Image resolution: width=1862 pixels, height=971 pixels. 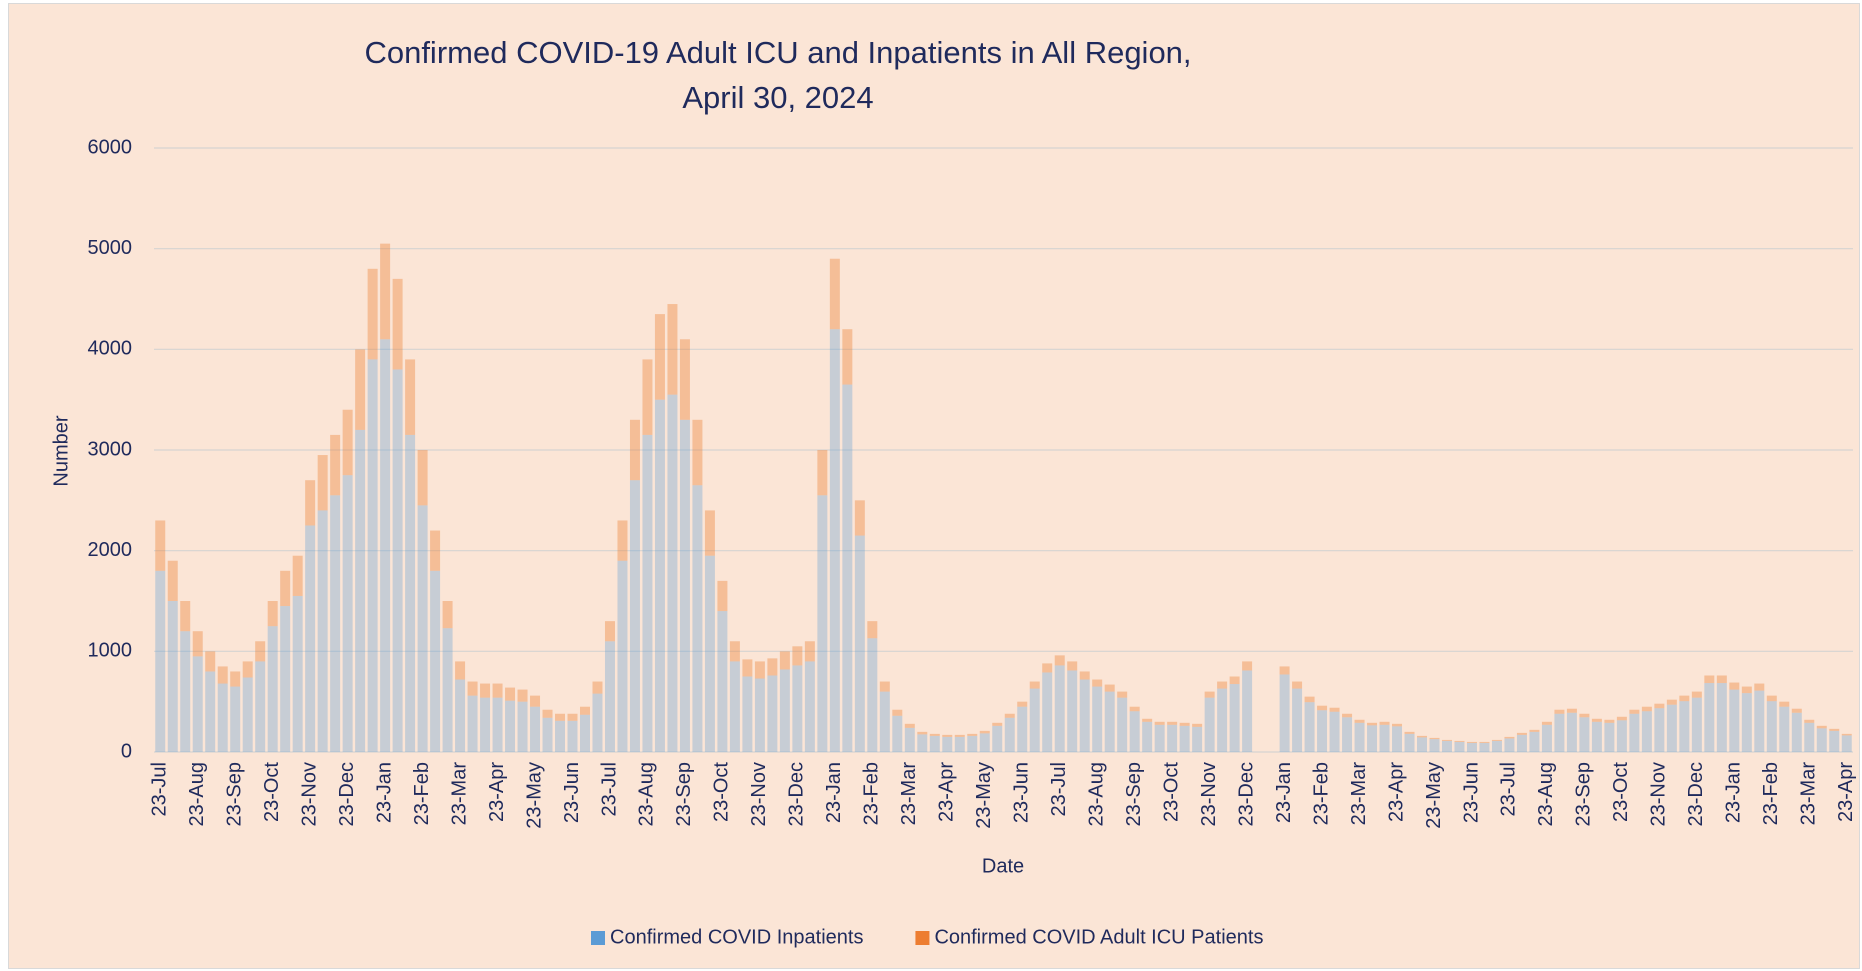 What do you see at coordinates (1096, 794) in the screenshot?
I see `x-tick-label: 23-Aug` at bounding box center [1096, 794].